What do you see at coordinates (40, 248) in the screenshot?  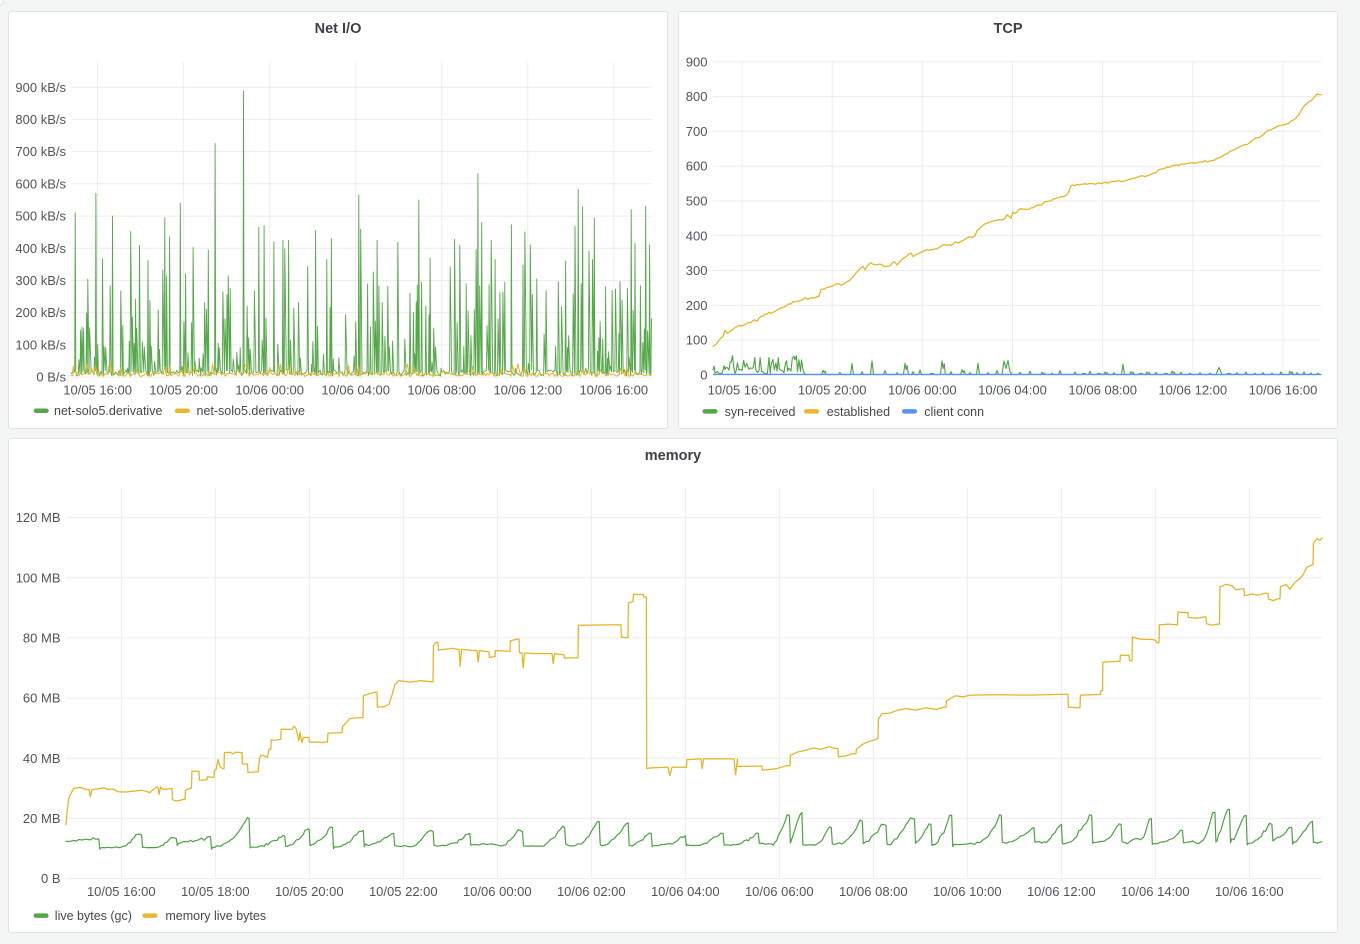 I see `svg-text: 400 kB/s` at bounding box center [40, 248].